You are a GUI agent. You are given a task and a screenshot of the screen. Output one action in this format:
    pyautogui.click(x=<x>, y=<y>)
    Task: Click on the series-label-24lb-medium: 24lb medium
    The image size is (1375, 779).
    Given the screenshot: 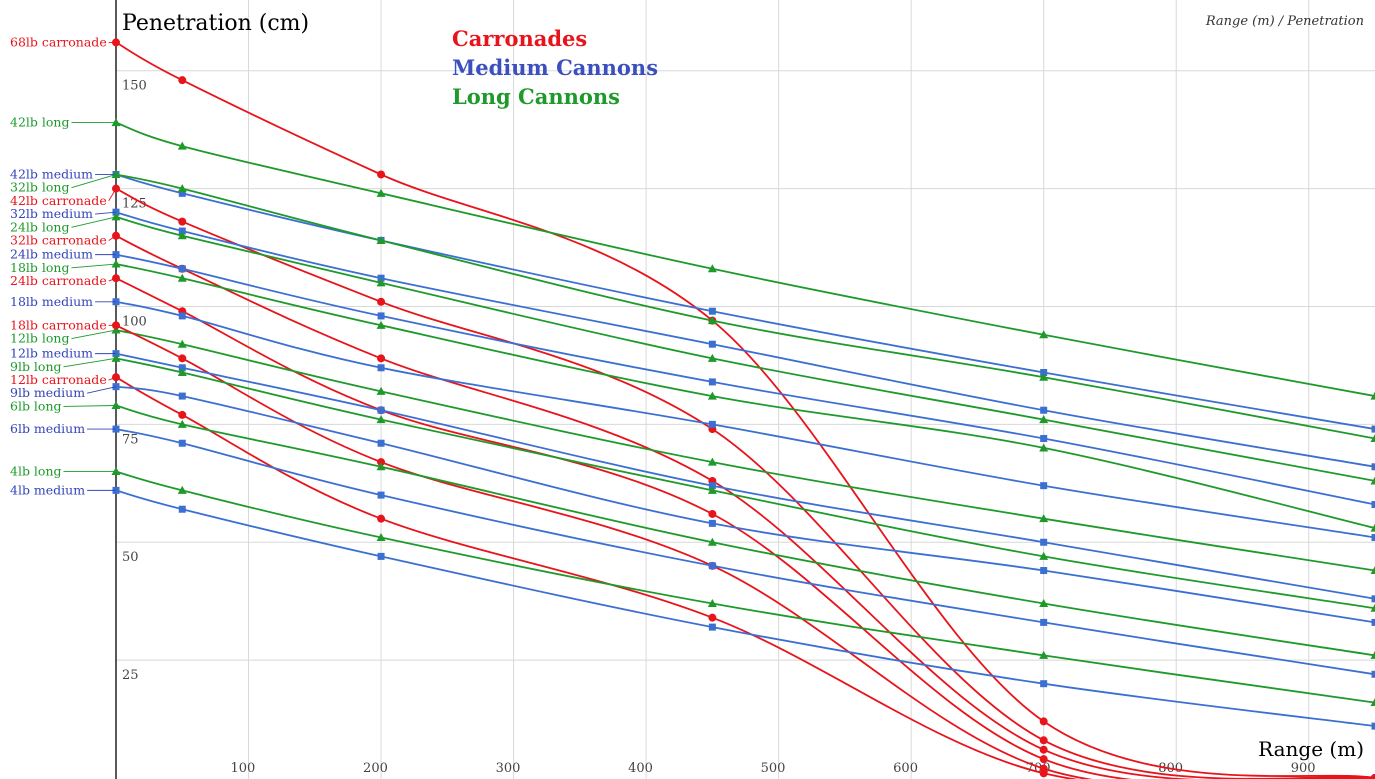 What is the action you would take?
    pyautogui.click(x=51, y=254)
    